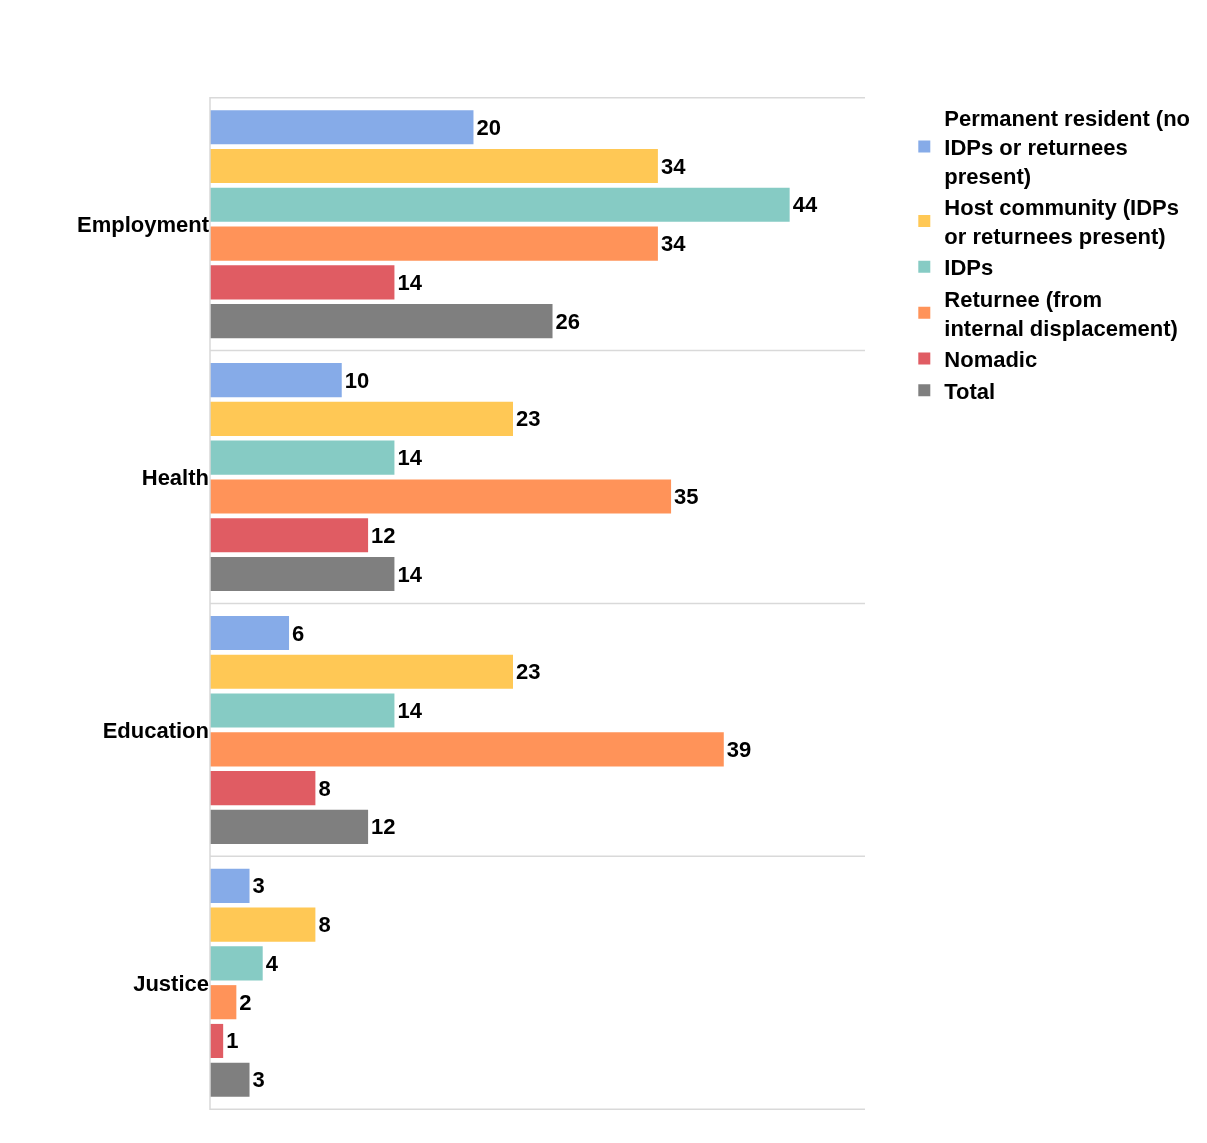 The height and width of the screenshot is (1143, 1207). What do you see at coordinates (155, 730) in the screenshot?
I see `y-tick-label: Education` at bounding box center [155, 730].